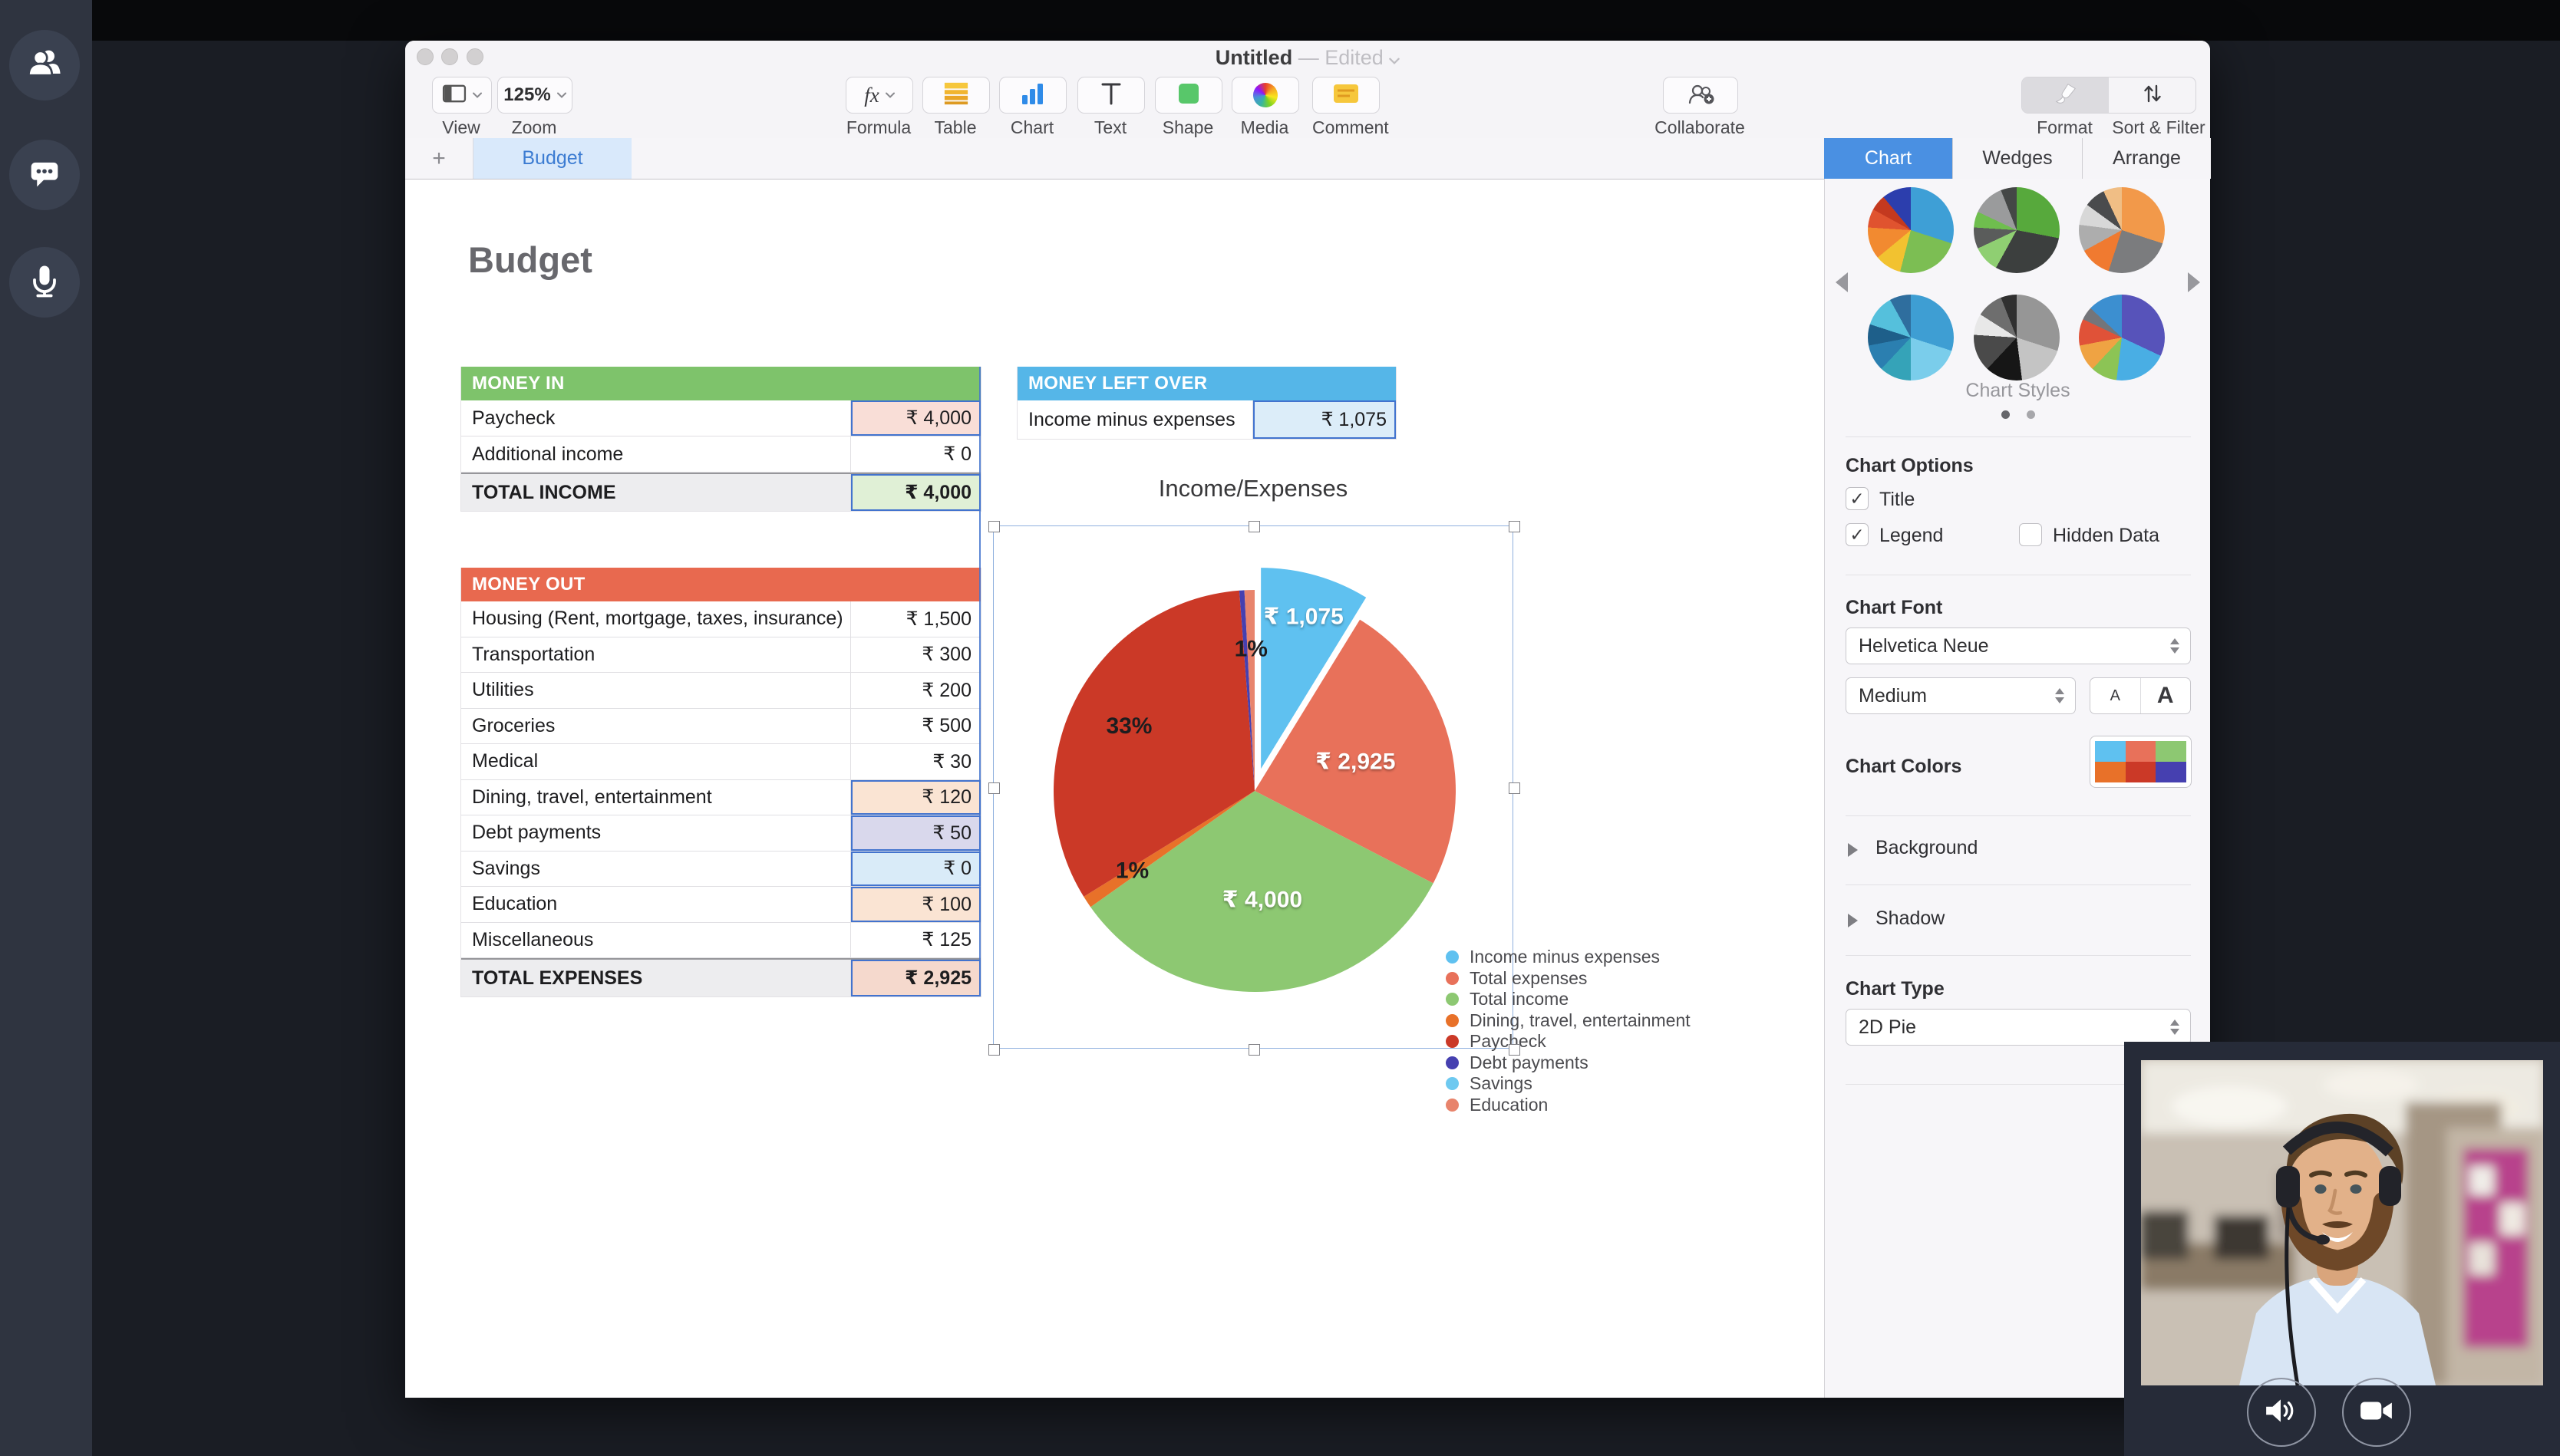  Describe the element at coordinates (592, 797) in the screenshot. I see `row-label-cell: Dining, travel, entertainment` at that location.